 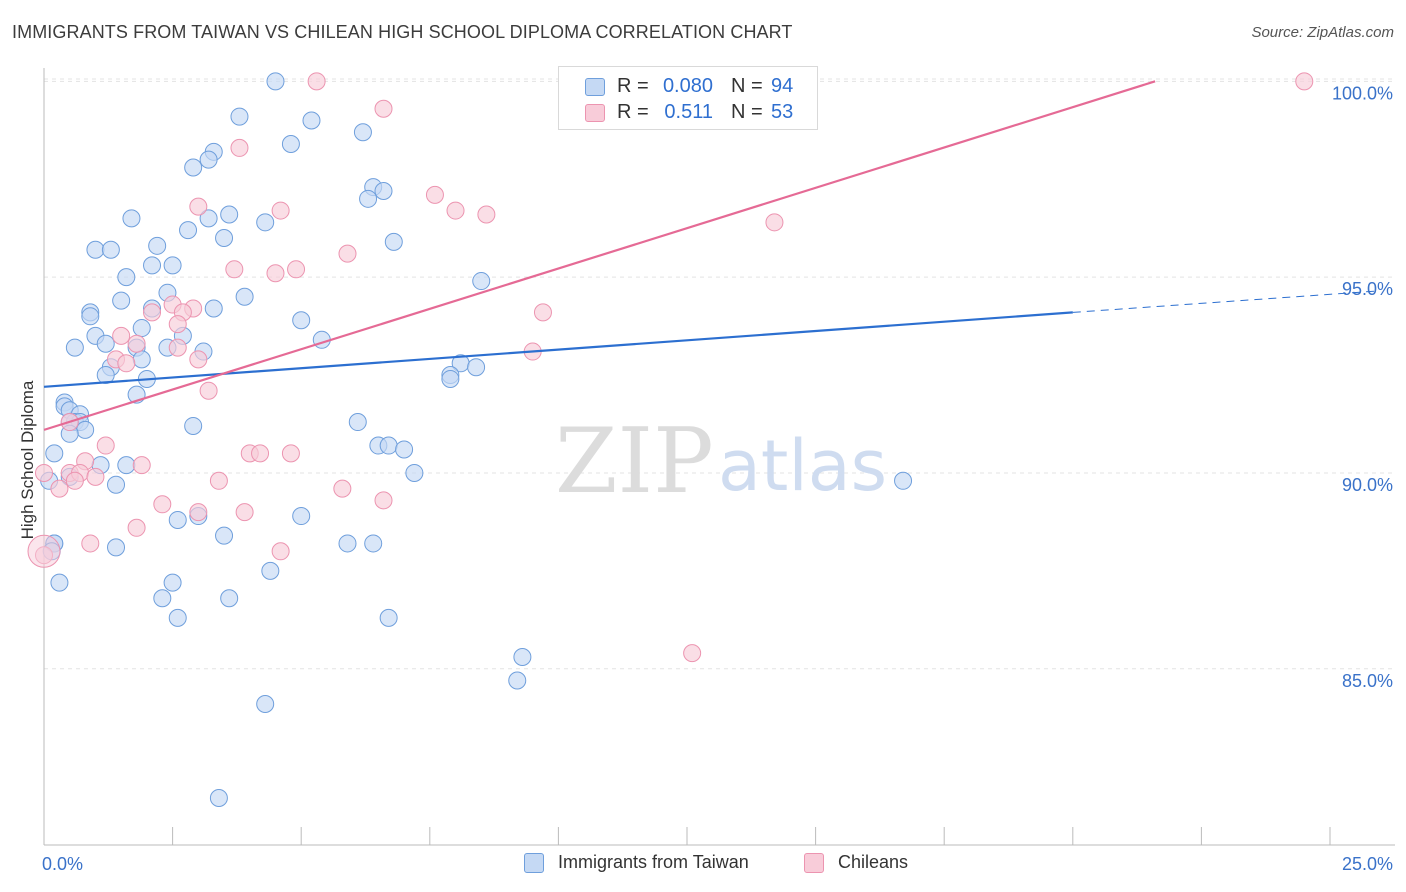 What do you see at coordinates (534, 863) in the screenshot?
I see `series-swatch-blue` at bounding box center [534, 863].